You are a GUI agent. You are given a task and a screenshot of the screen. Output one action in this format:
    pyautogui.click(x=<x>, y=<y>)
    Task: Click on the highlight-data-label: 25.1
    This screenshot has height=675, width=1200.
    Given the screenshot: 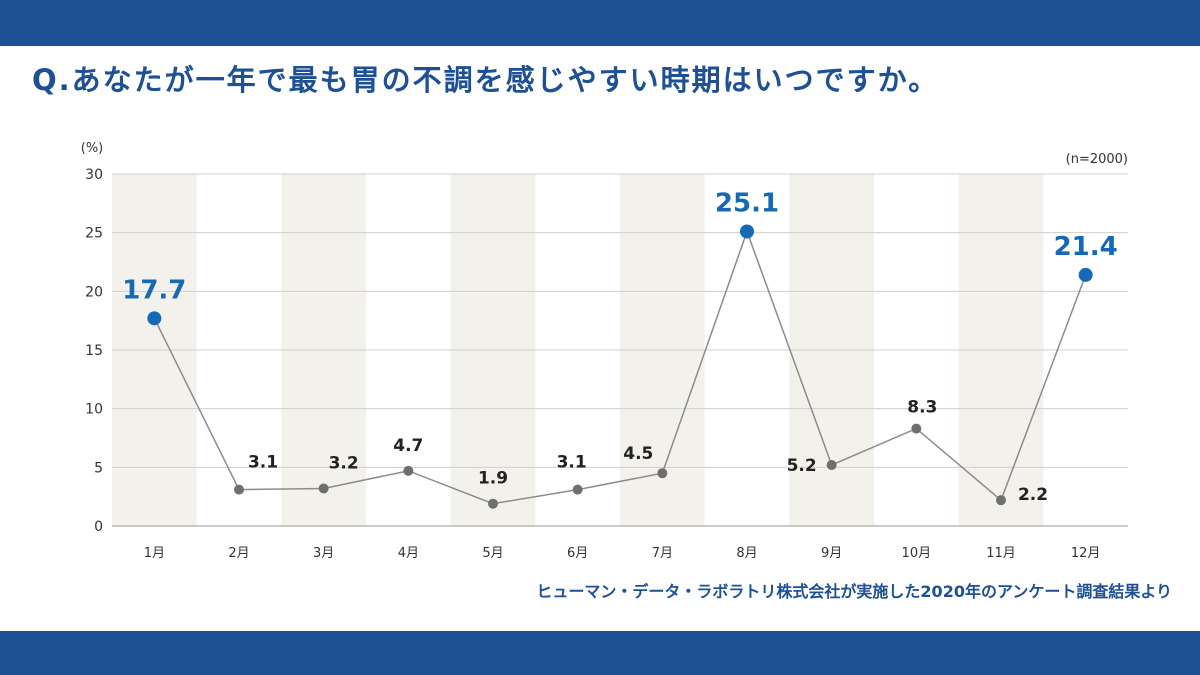 What is the action you would take?
    pyautogui.click(x=747, y=203)
    